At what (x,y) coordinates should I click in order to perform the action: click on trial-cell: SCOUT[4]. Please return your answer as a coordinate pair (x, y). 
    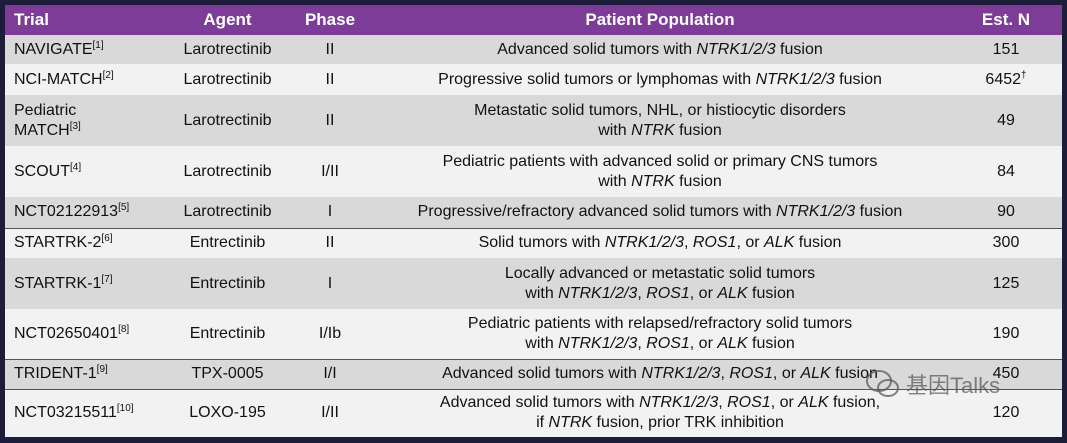
    Looking at the image, I should click on (85, 171).